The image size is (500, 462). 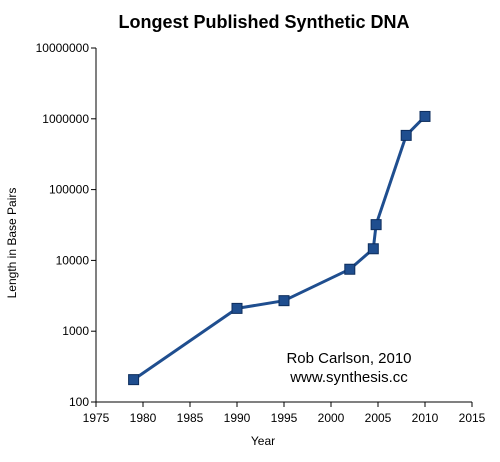 I want to click on y-tick-label: 1000, so click(x=75, y=331).